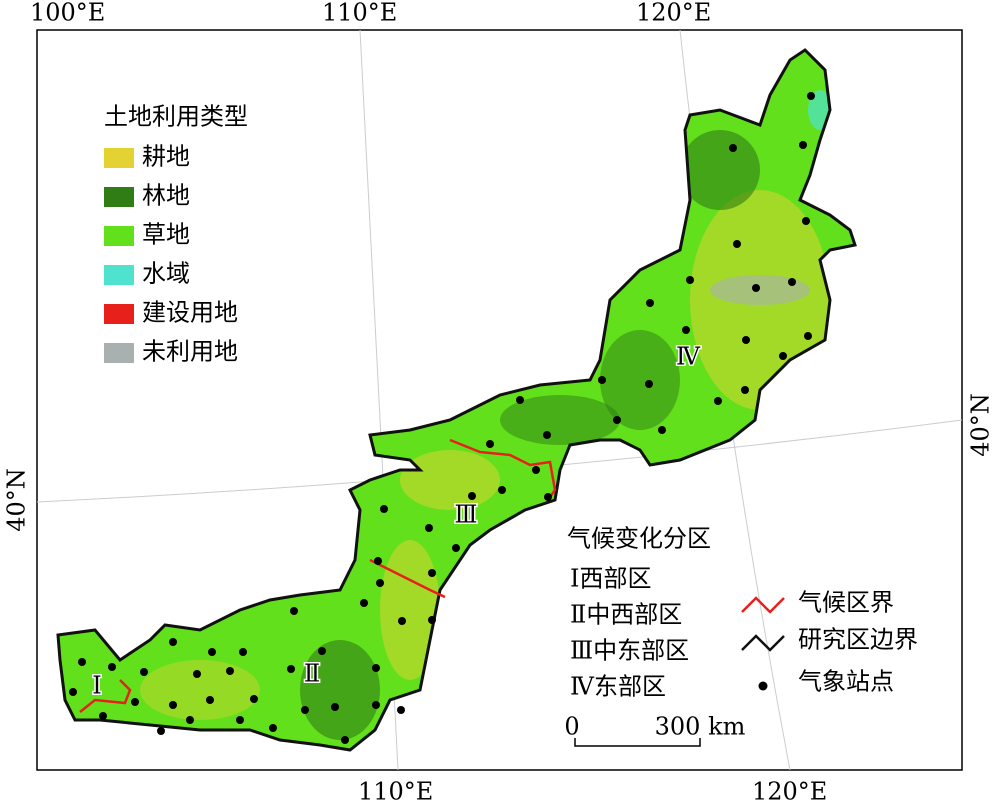 The width and height of the screenshot is (1000, 811). I want to click on legend-label: Ⅲ中东部区, so click(629, 651).